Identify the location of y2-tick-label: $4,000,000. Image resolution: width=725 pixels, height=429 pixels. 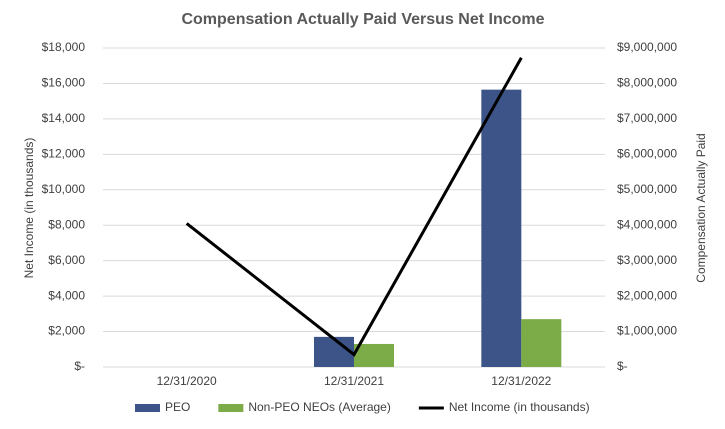
(647, 224).